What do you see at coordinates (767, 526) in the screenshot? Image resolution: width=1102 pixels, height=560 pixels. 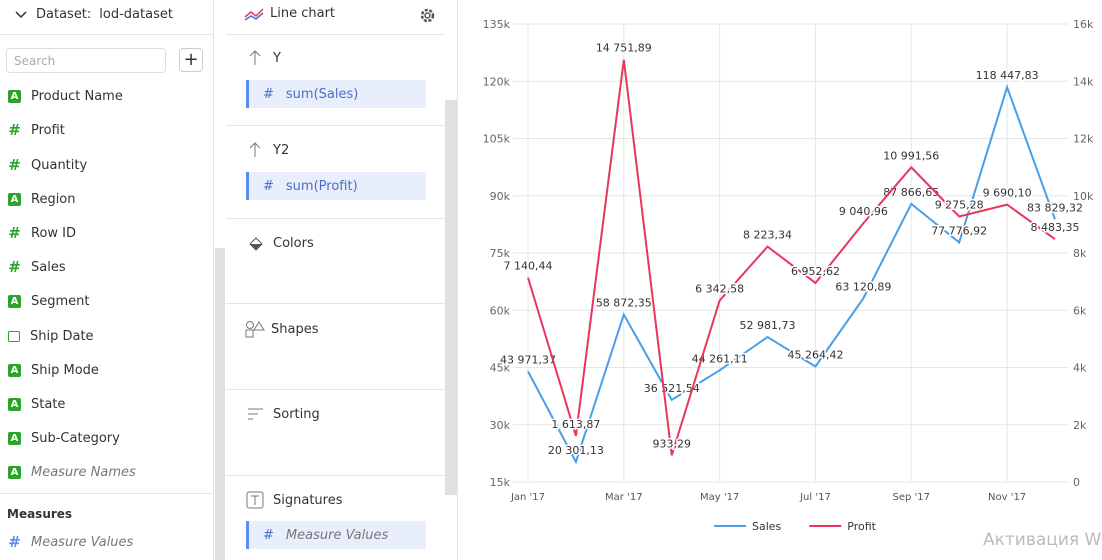 I see `legend-label: Sales` at bounding box center [767, 526].